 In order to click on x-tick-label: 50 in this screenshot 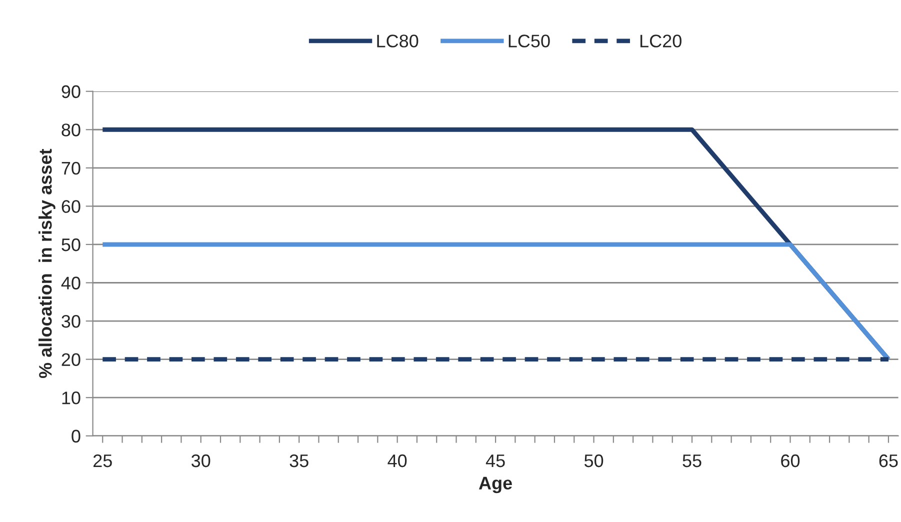, I will do `click(594, 461)`.